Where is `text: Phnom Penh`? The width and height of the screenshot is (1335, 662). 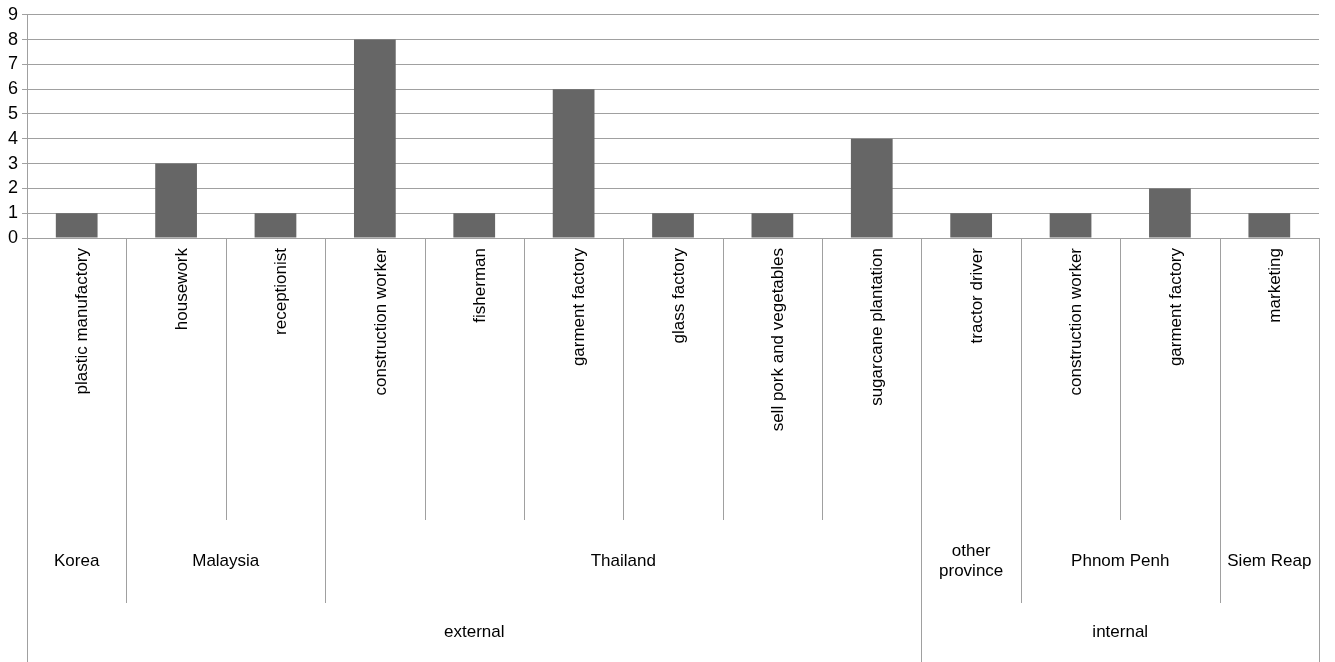
text: Phnom Penh is located at coordinates (1120, 561).